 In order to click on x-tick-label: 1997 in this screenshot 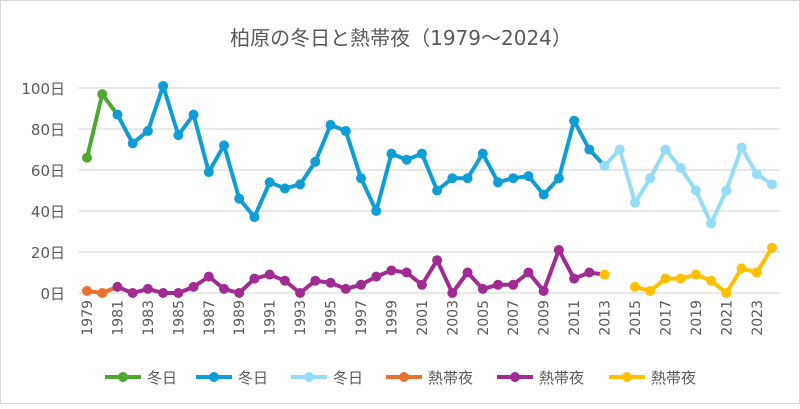, I will do `click(362, 318)`.